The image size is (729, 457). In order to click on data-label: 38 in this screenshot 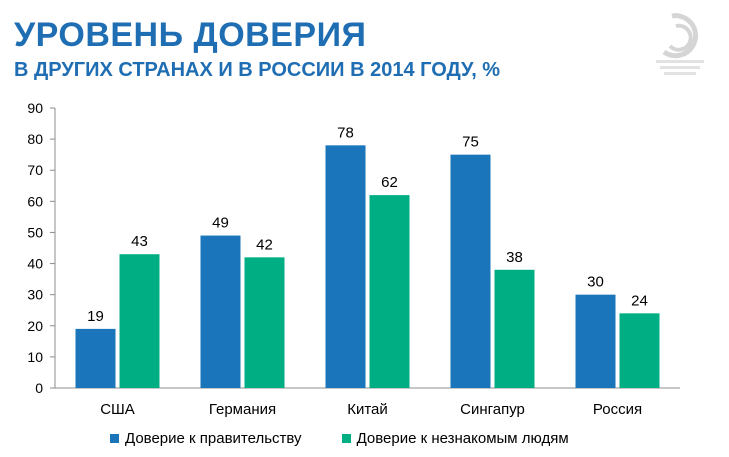, I will do `click(514, 257)`.